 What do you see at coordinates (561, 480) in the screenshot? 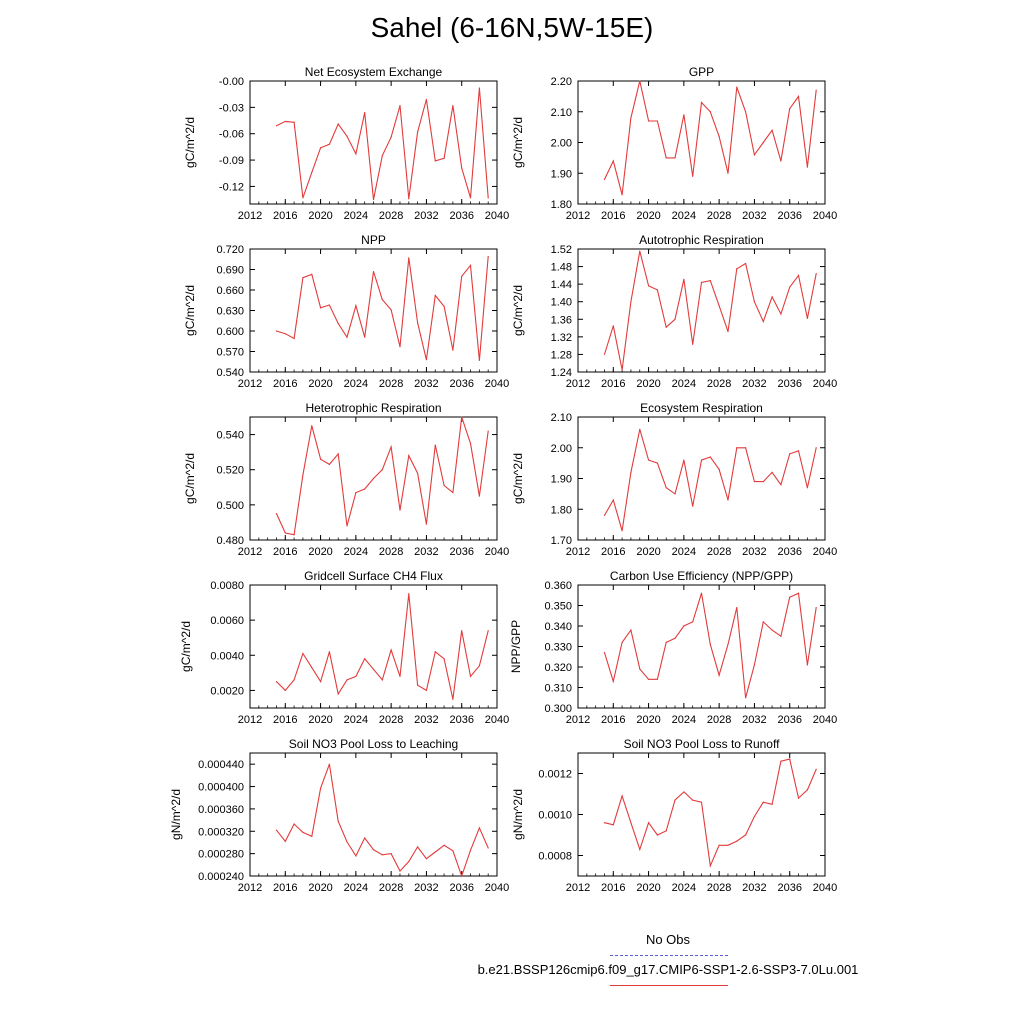
I see `y-tick-label: 1.90` at bounding box center [561, 480].